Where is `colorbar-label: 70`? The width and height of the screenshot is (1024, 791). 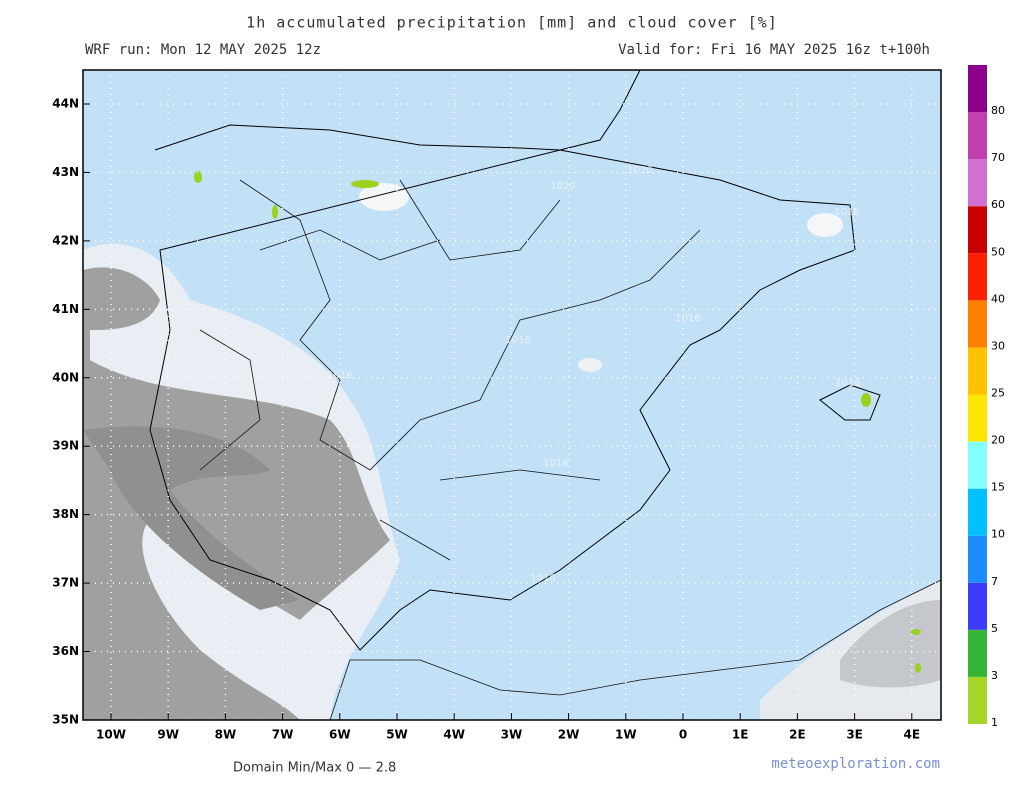
colorbar-label: 70 is located at coordinates (998, 157).